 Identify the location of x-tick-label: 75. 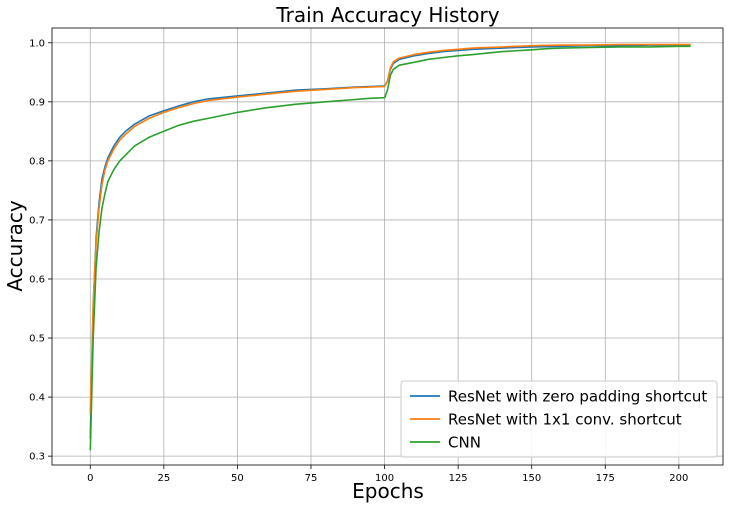
(311, 478).